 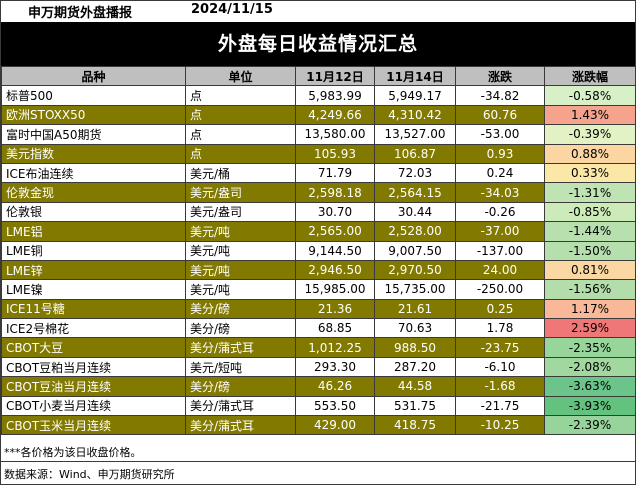 What do you see at coordinates (415, 134) in the screenshot?
I see `cell-price-date2: 13,527.00` at bounding box center [415, 134].